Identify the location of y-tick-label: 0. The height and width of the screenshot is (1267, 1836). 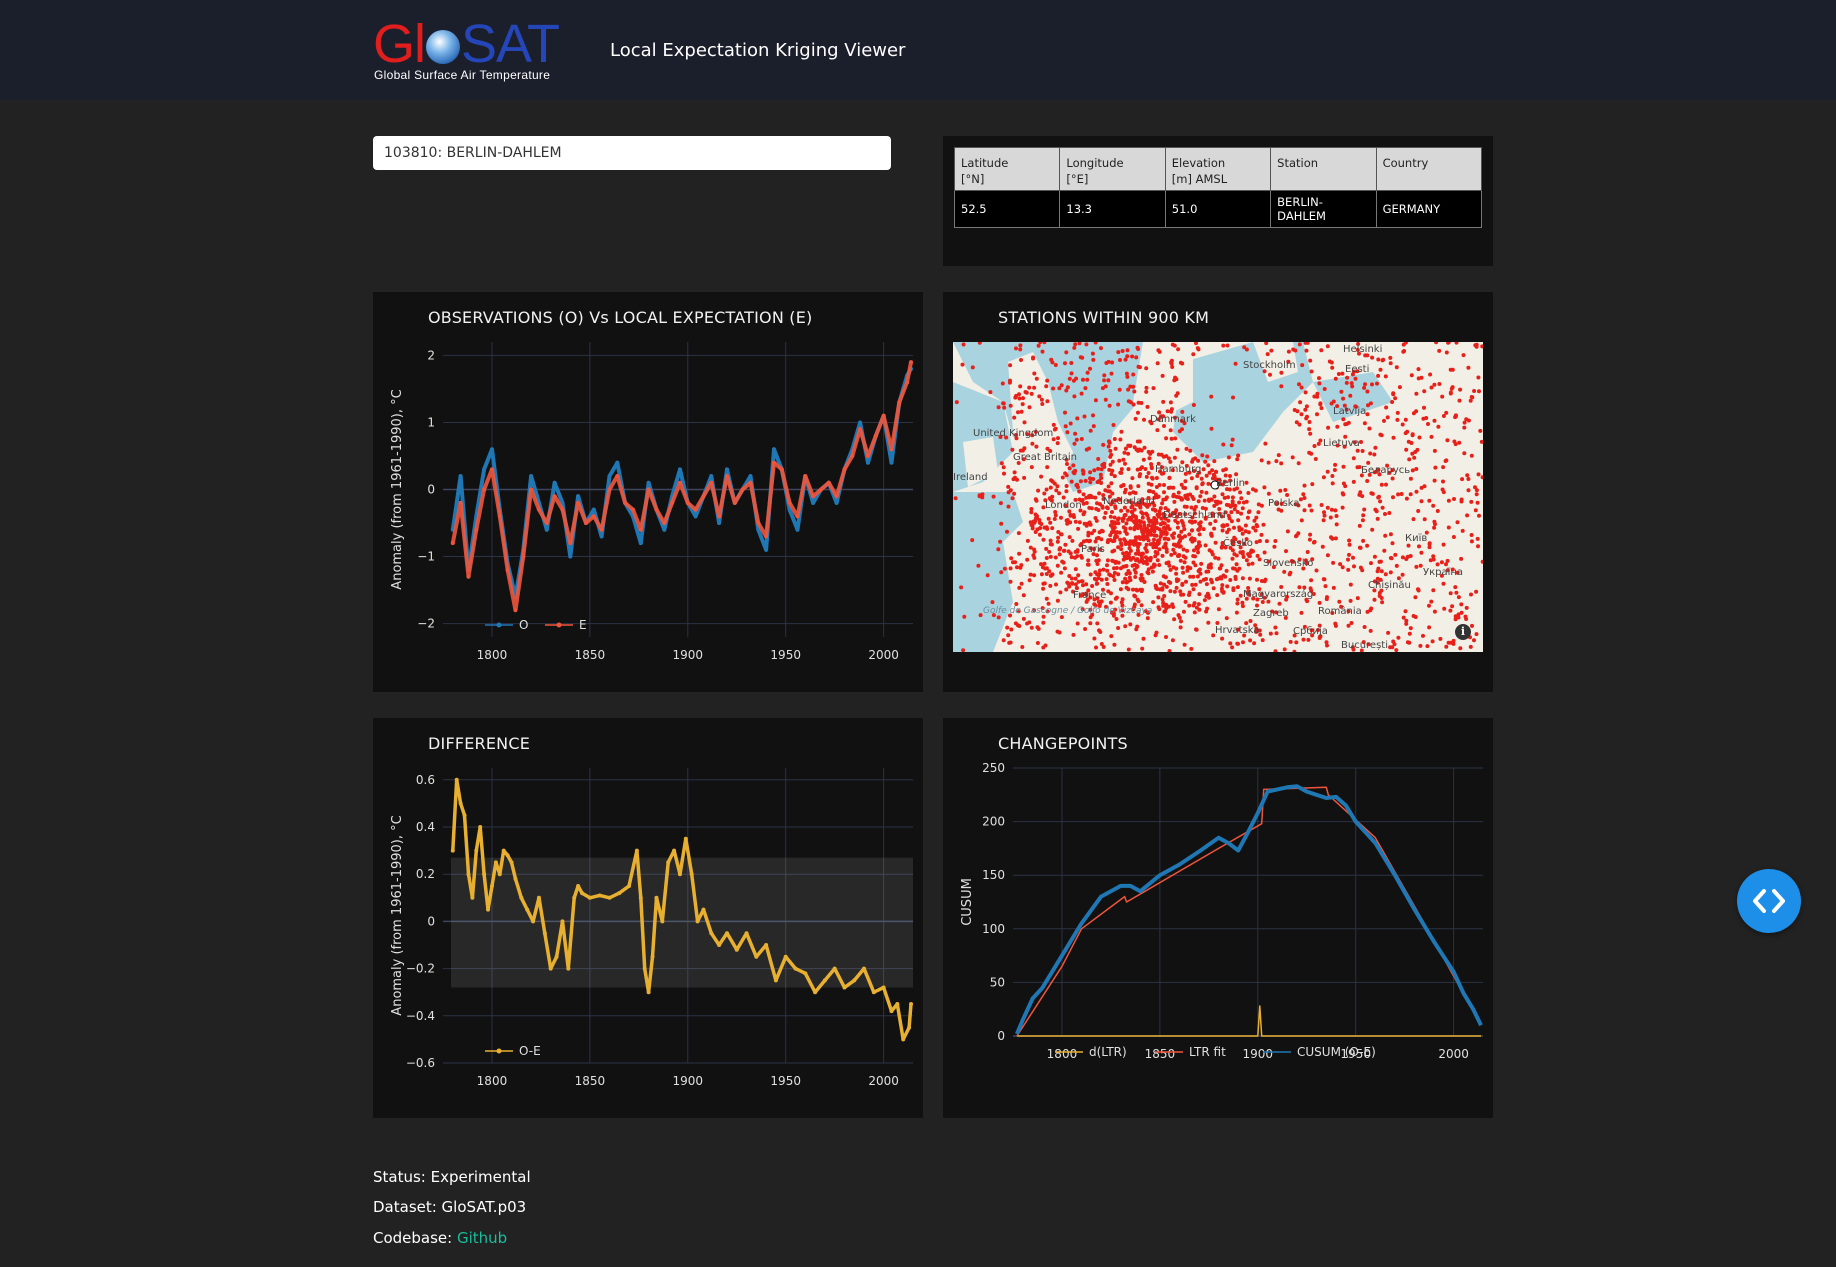
(431, 921).